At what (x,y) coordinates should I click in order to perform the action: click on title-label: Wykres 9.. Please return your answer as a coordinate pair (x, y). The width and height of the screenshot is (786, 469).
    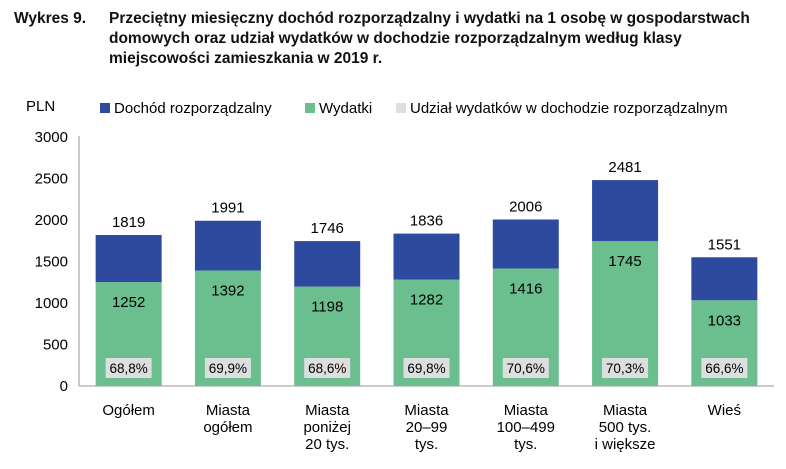
    Looking at the image, I should click on (50, 18).